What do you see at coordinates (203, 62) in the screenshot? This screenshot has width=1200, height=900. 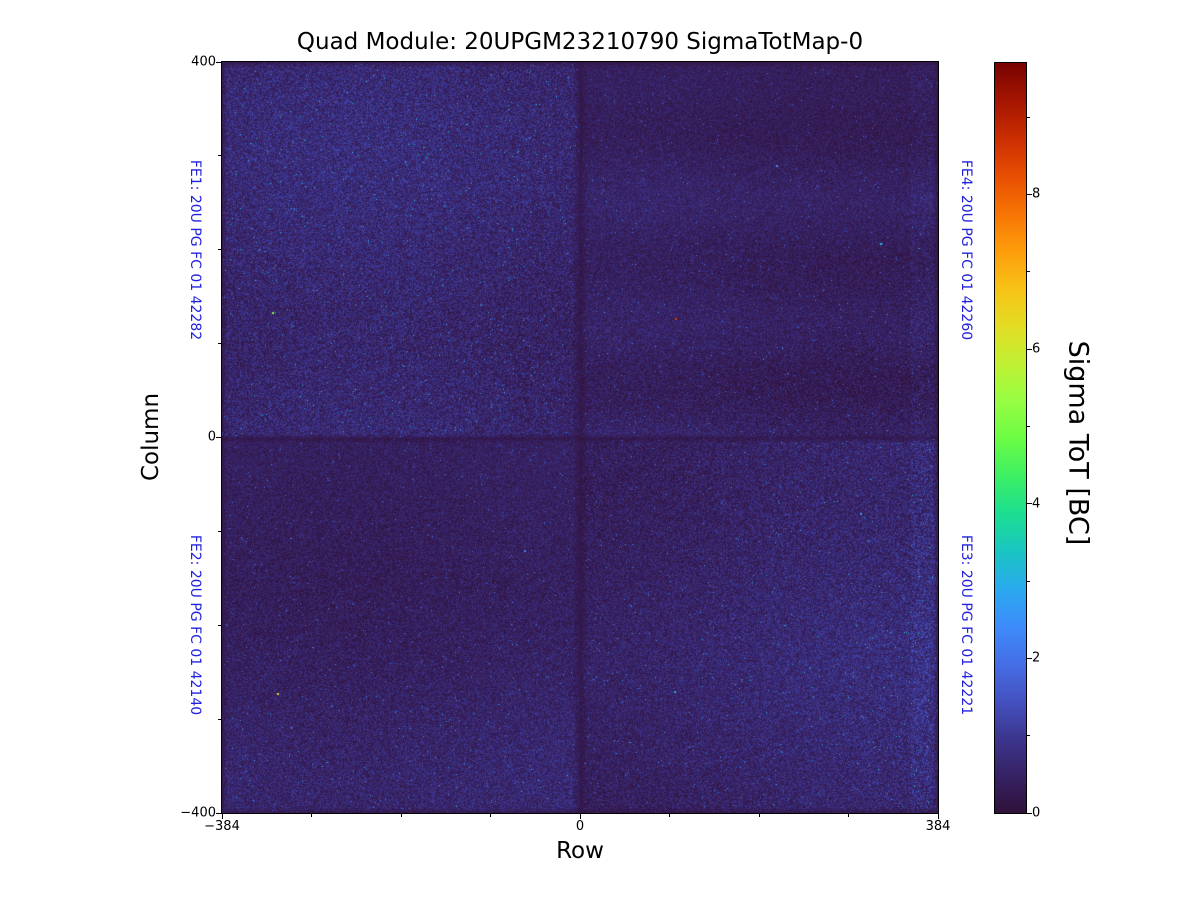 I see `y-tick-label-0: 400` at bounding box center [203, 62].